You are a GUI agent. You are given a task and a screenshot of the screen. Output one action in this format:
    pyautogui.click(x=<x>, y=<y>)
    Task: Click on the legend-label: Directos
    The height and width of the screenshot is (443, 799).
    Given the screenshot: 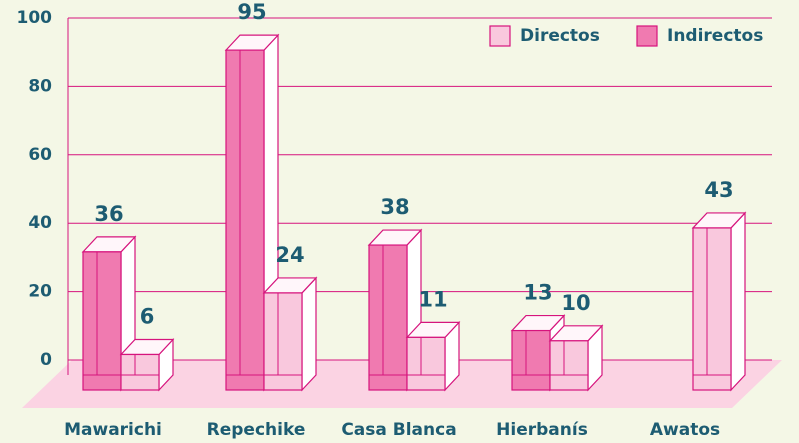 What is the action you would take?
    pyautogui.click(x=560, y=36)
    